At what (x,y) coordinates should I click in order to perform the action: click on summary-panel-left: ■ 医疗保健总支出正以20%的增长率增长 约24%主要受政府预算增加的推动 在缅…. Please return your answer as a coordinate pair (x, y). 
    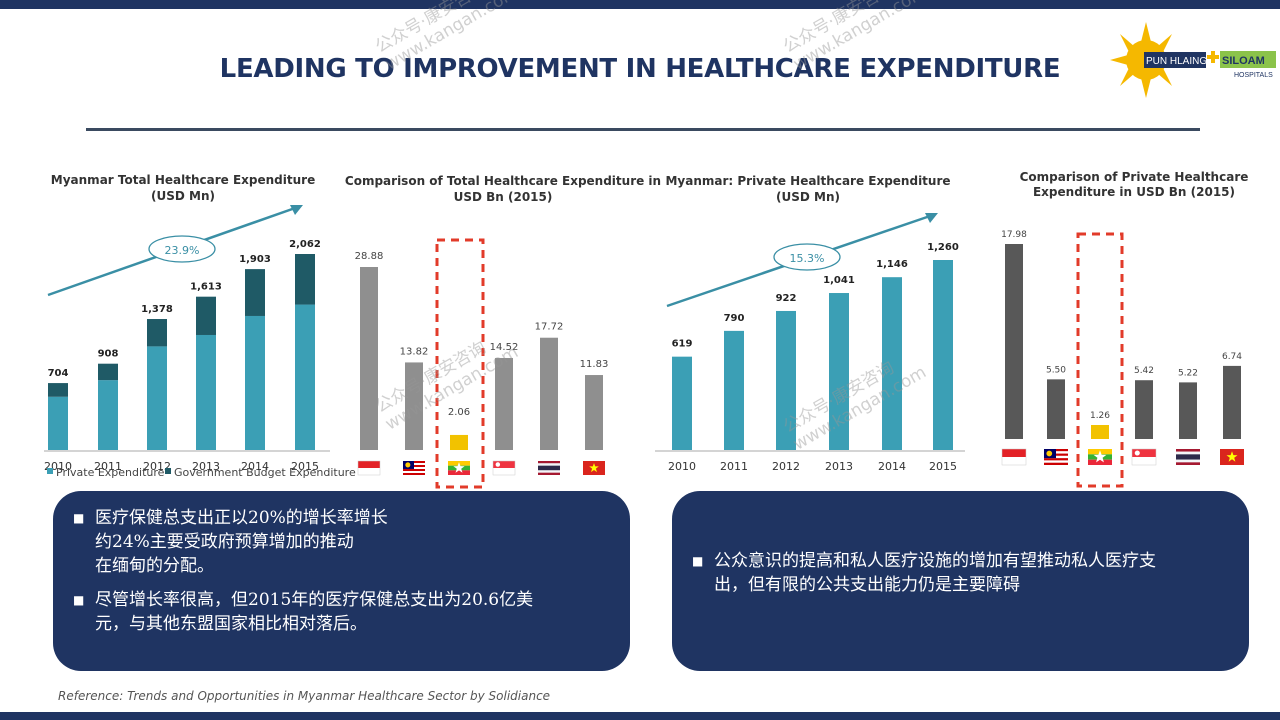
    Looking at the image, I should click on (341, 581).